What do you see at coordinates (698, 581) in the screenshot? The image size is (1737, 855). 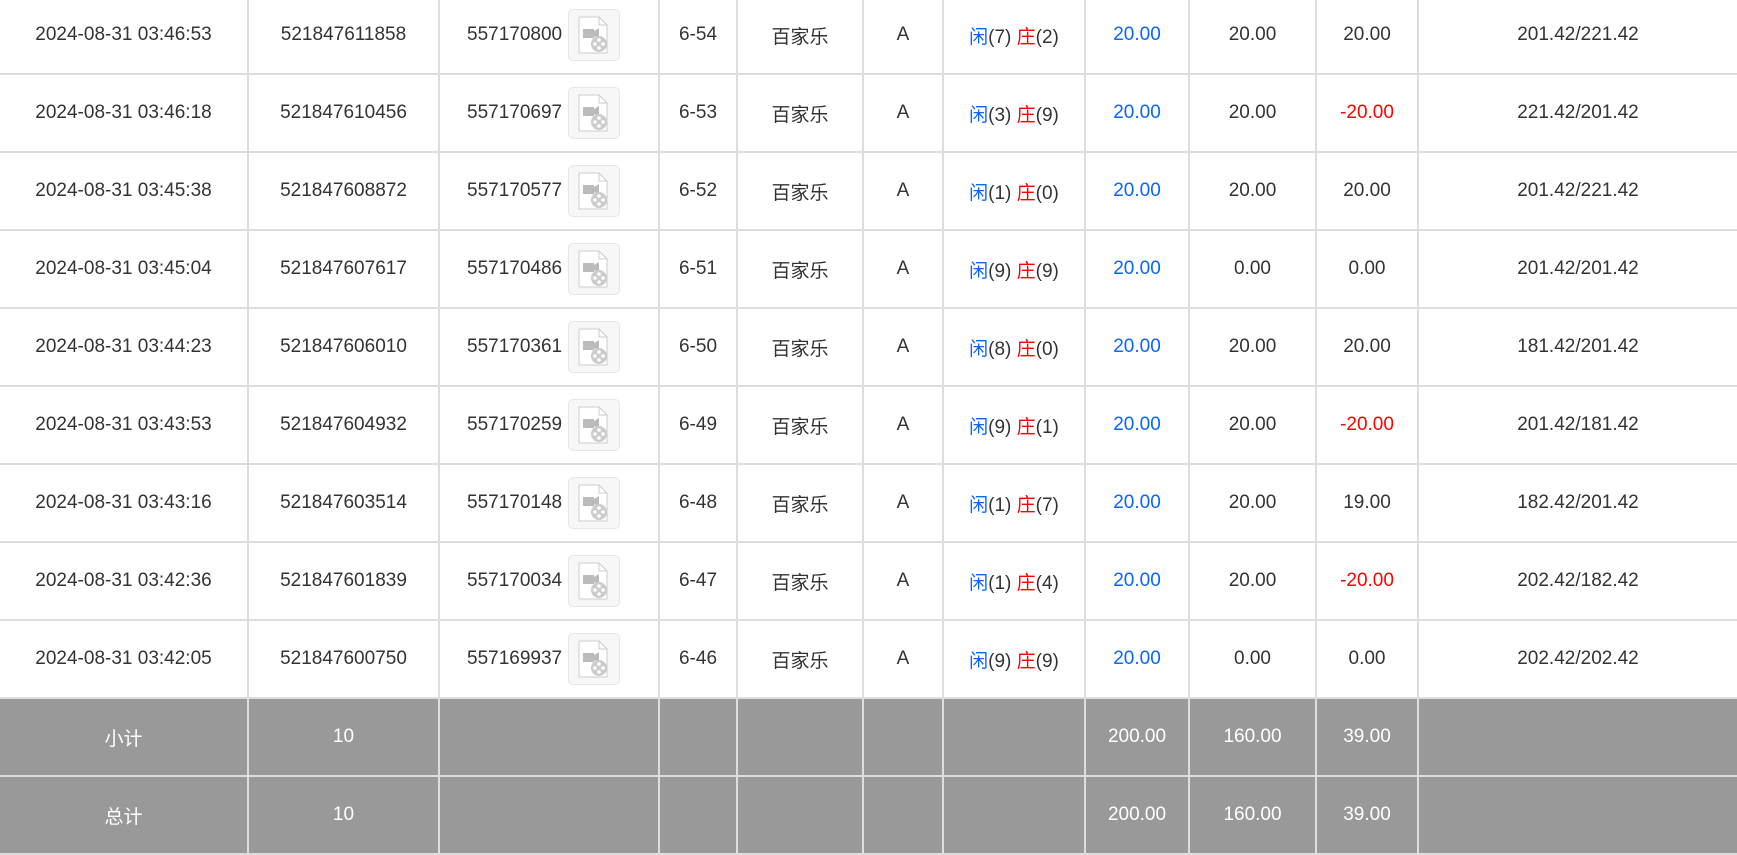 I see `shoe-round: 6-47` at bounding box center [698, 581].